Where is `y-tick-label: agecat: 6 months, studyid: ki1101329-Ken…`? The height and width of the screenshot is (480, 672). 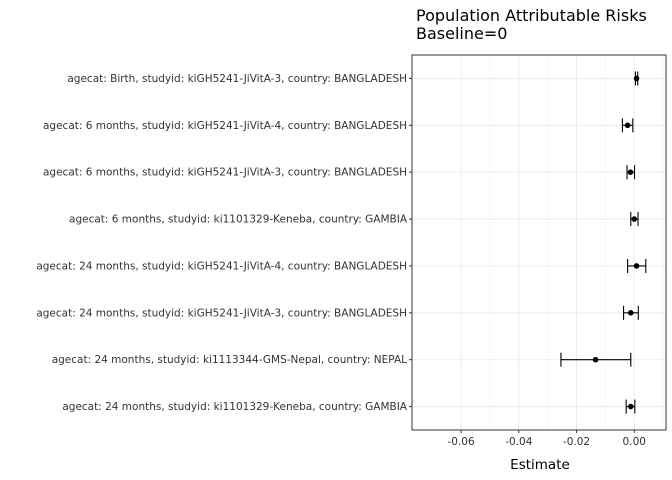
y-tick-label: agecat: 6 months, studyid: ki1101329-Ken… is located at coordinates (238, 220).